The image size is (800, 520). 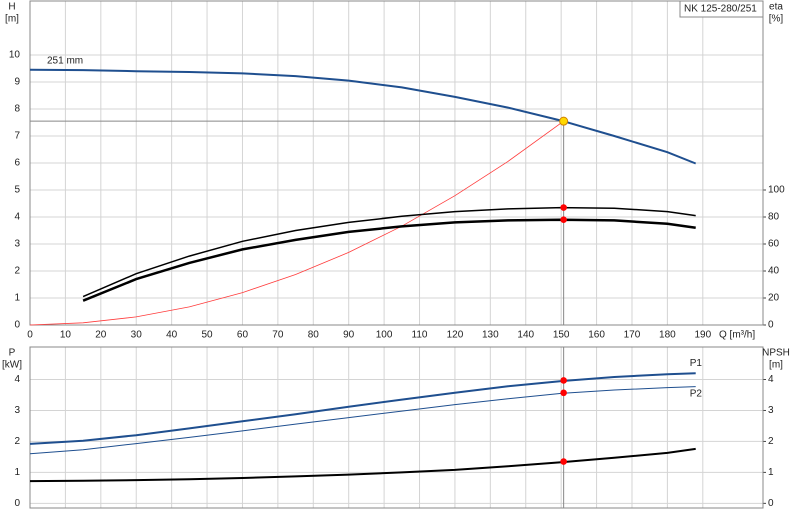 I want to click on y2-axis-label: eta, so click(x=776, y=7).